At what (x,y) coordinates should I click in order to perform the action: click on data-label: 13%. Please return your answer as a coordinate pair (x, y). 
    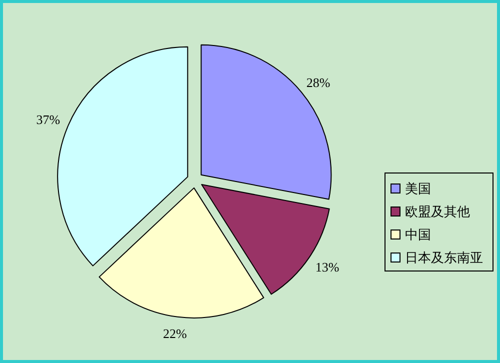
    Looking at the image, I should click on (327, 267).